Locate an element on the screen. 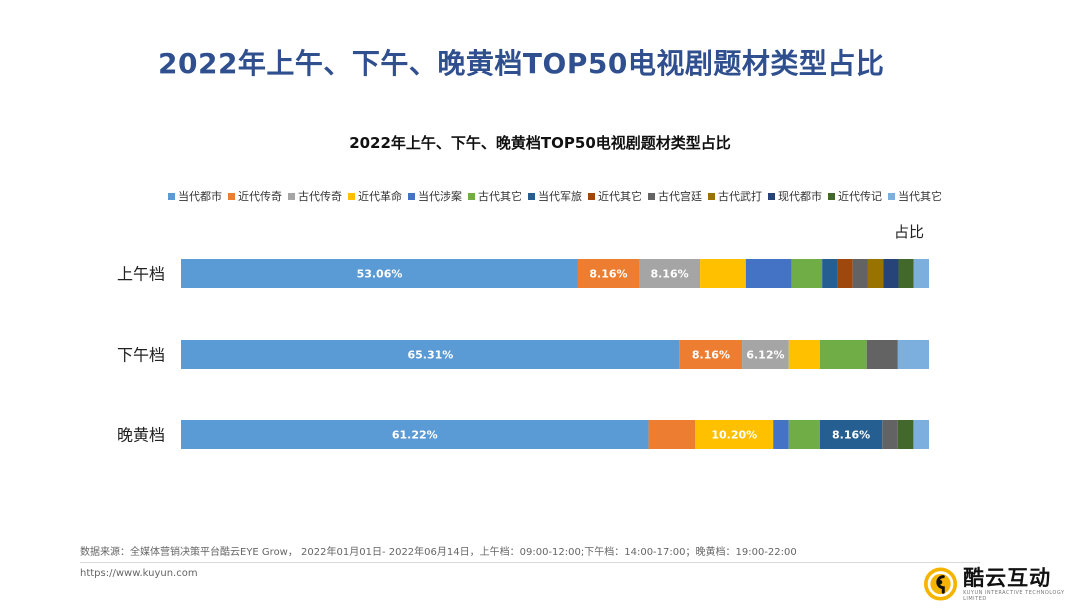 This screenshot has width=1080, height=608. legend-item: 当代其它 is located at coordinates (915, 196).